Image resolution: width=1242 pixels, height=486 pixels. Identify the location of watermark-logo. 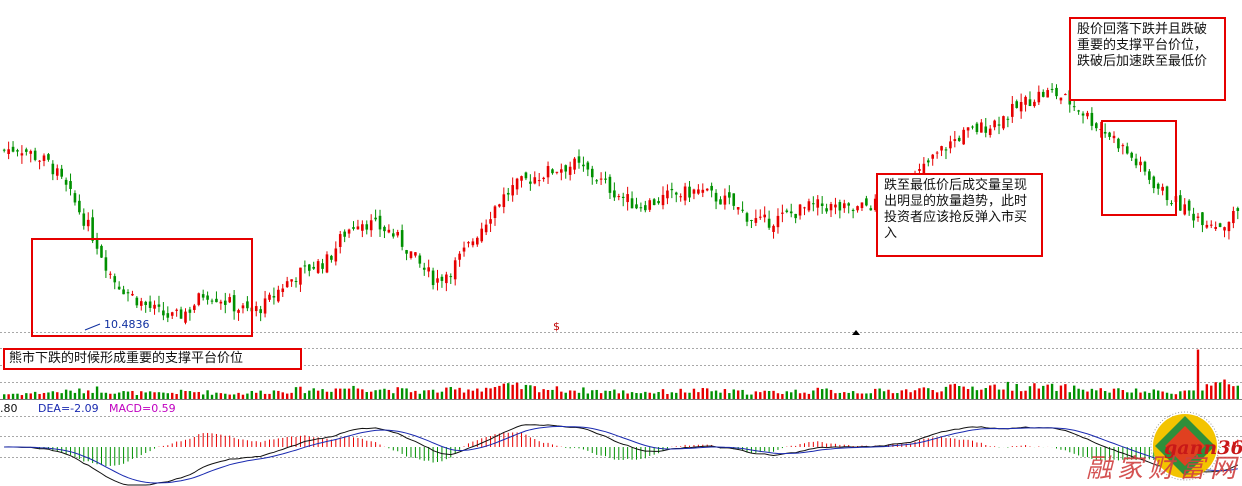
(1185, 446).